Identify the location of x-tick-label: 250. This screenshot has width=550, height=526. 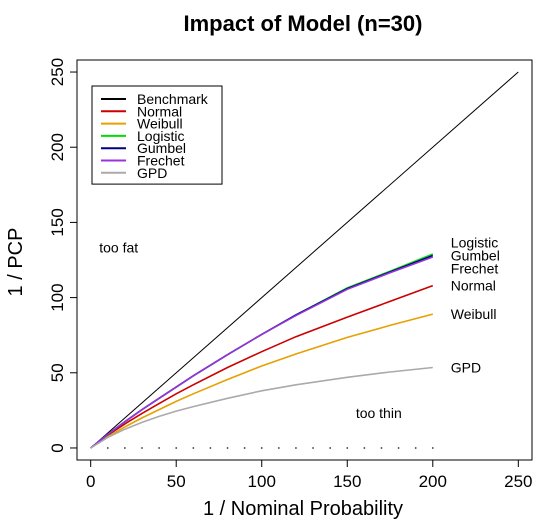
(518, 481).